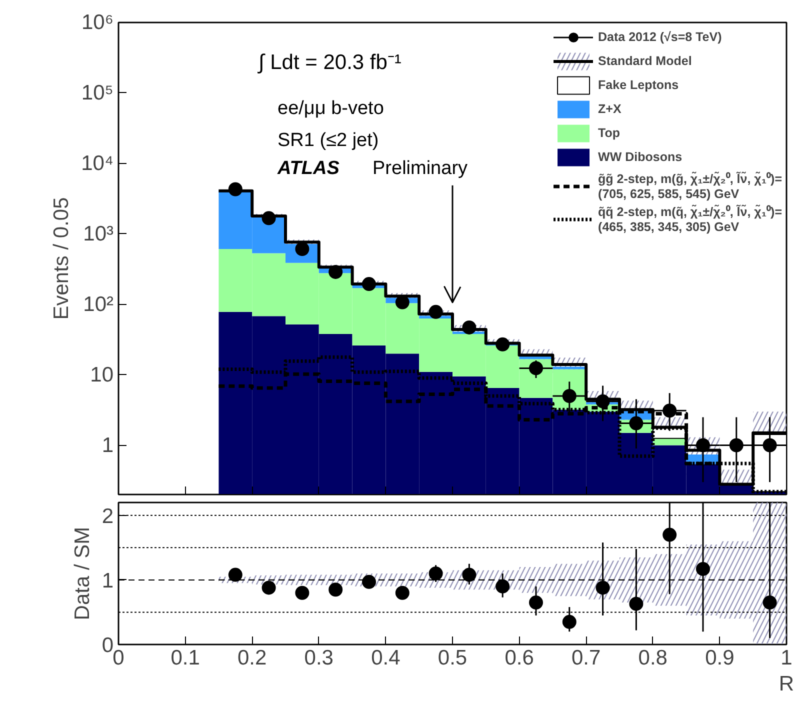  I want to click on annotation: ∫ Ldt = 20.3 fb⁻¹, so click(330, 62).